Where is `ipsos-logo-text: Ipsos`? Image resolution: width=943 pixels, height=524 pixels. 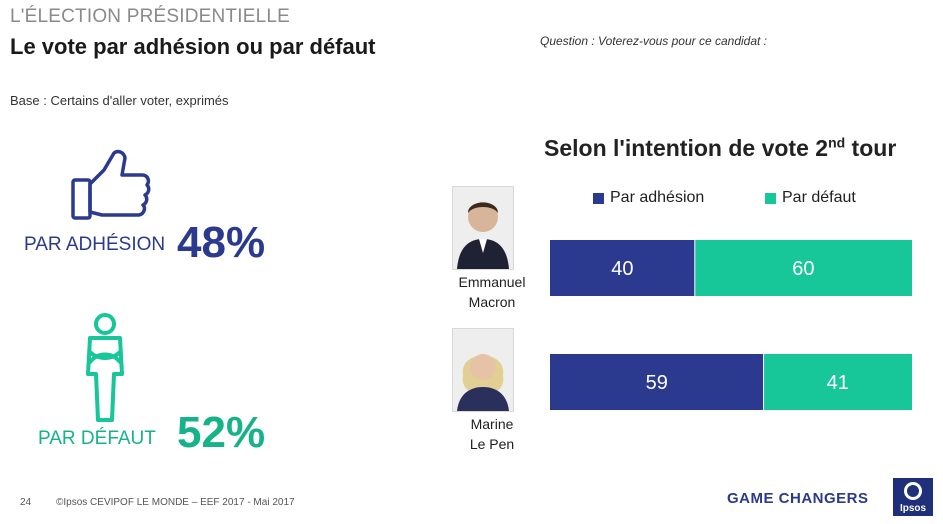 ipsos-logo-text: Ipsos is located at coordinates (913, 508).